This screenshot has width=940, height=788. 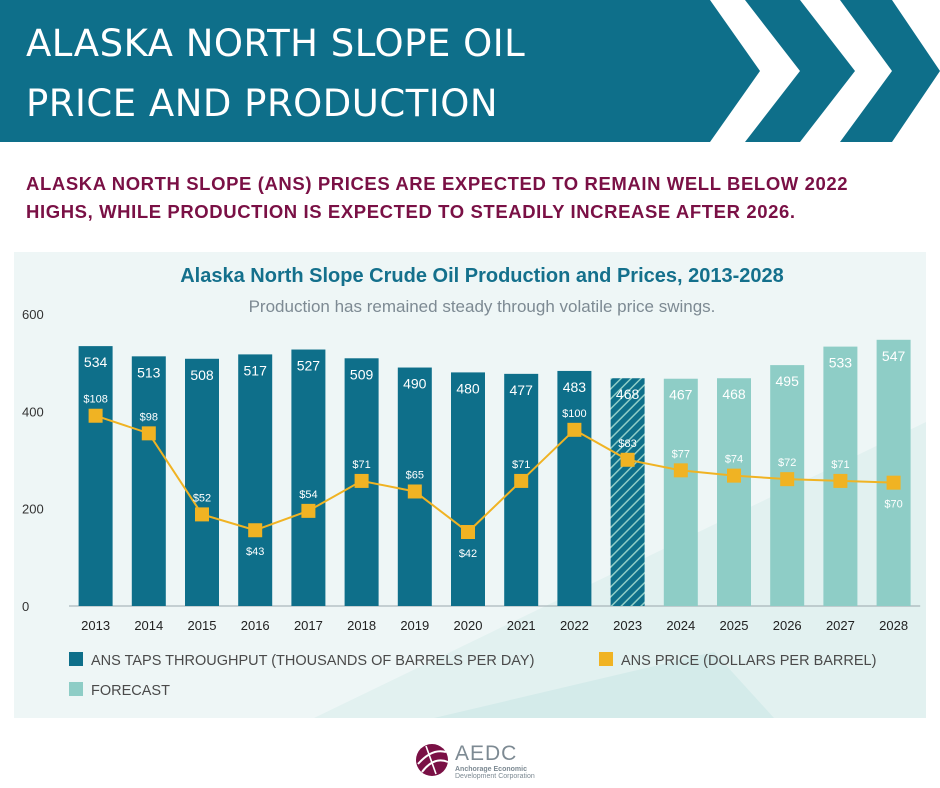 I want to click on y-tick-label: 400, so click(x=33, y=411).